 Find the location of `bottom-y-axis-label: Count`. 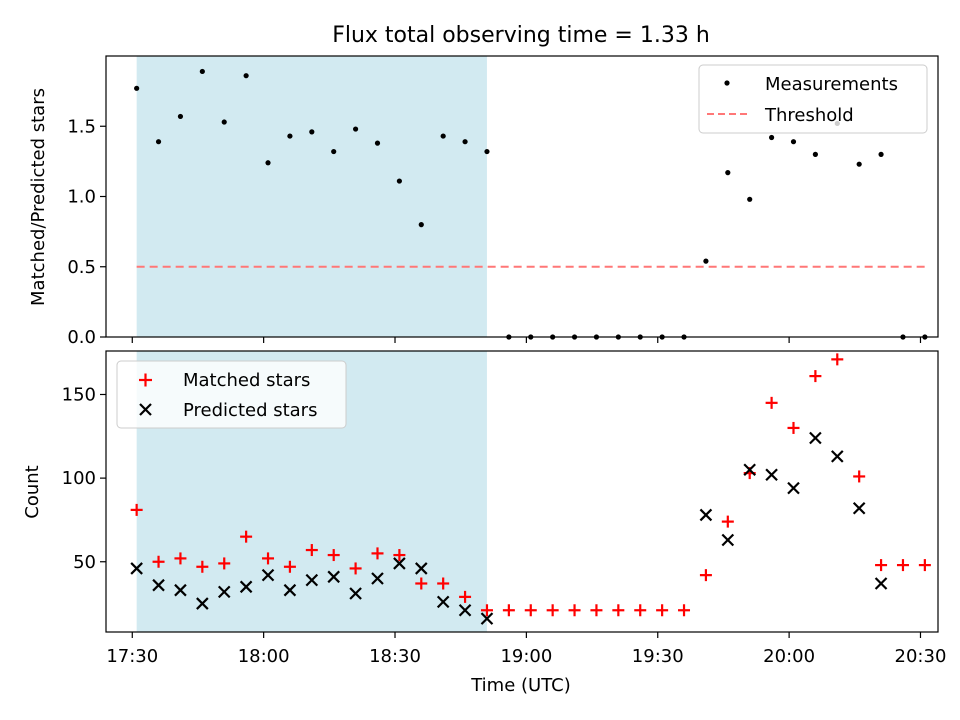

bottom-y-axis-label: Count is located at coordinates (32, 491).